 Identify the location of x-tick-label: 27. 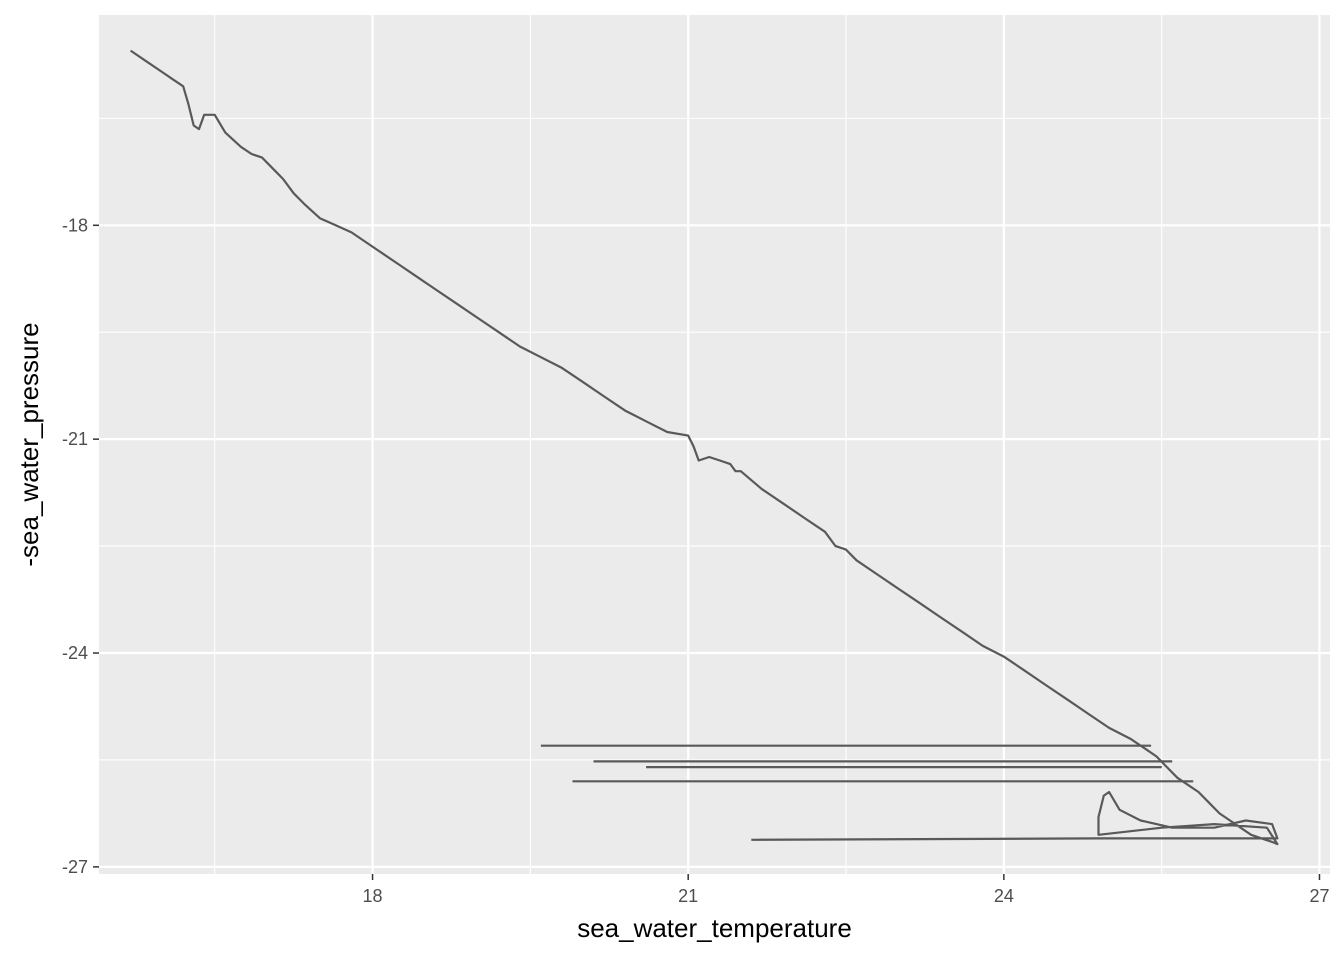
(1319, 896).